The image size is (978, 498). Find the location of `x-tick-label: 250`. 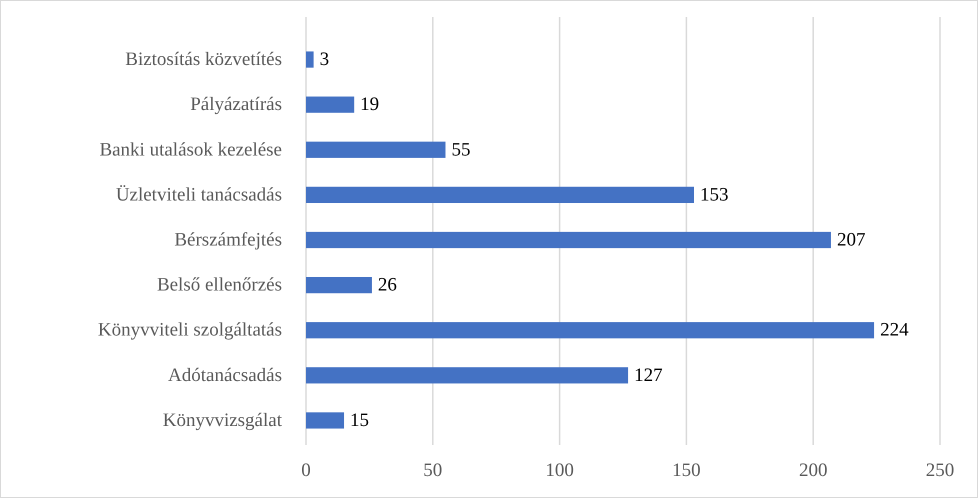

x-tick-label: 250 is located at coordinates (940, 470).